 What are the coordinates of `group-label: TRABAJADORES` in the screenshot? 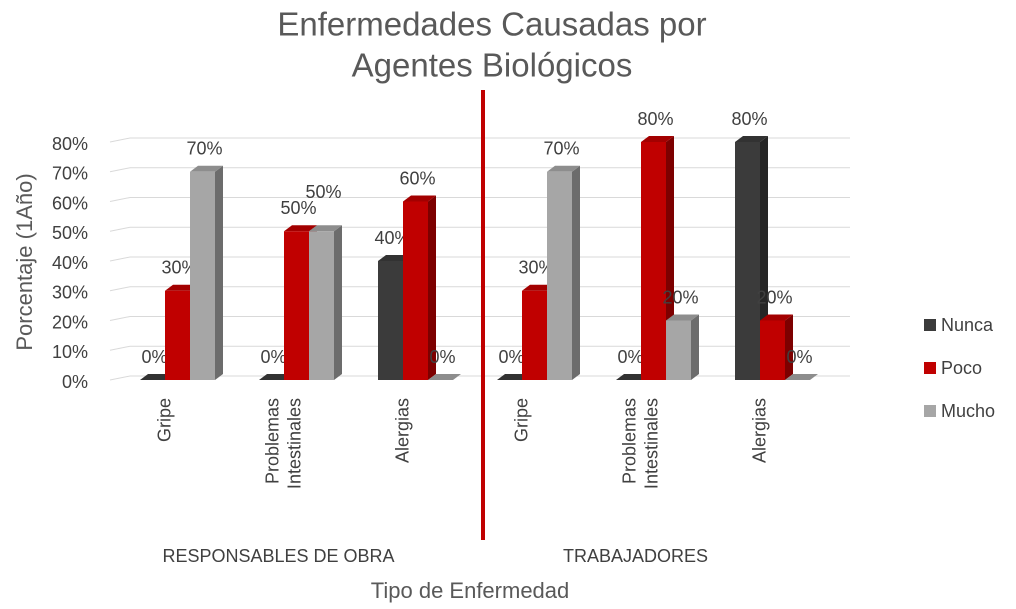 It's located at (635, 556).